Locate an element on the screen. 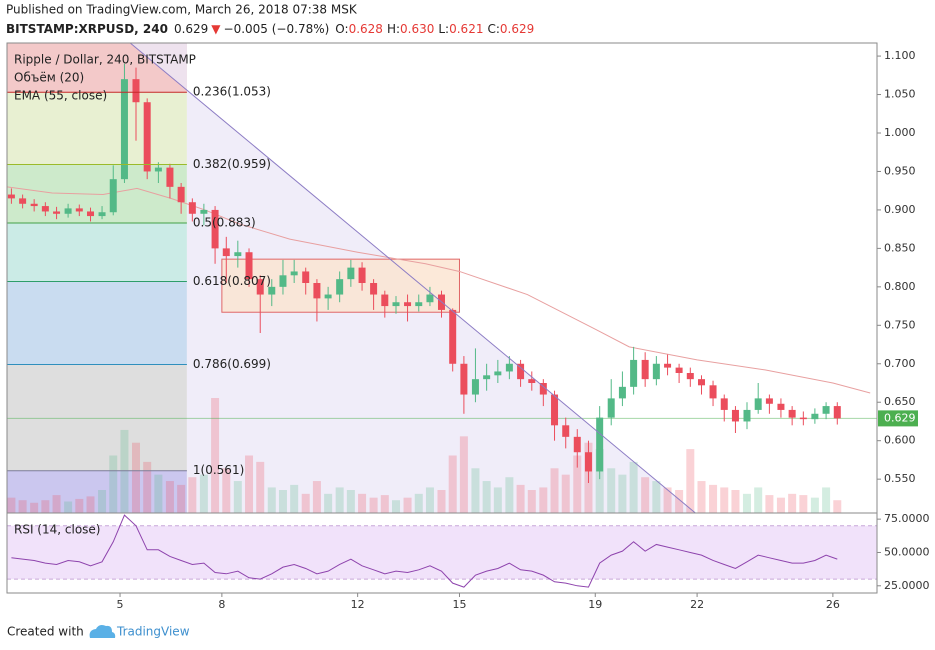  y-tick-label: 0.750 is located at coordinates (900, 324).